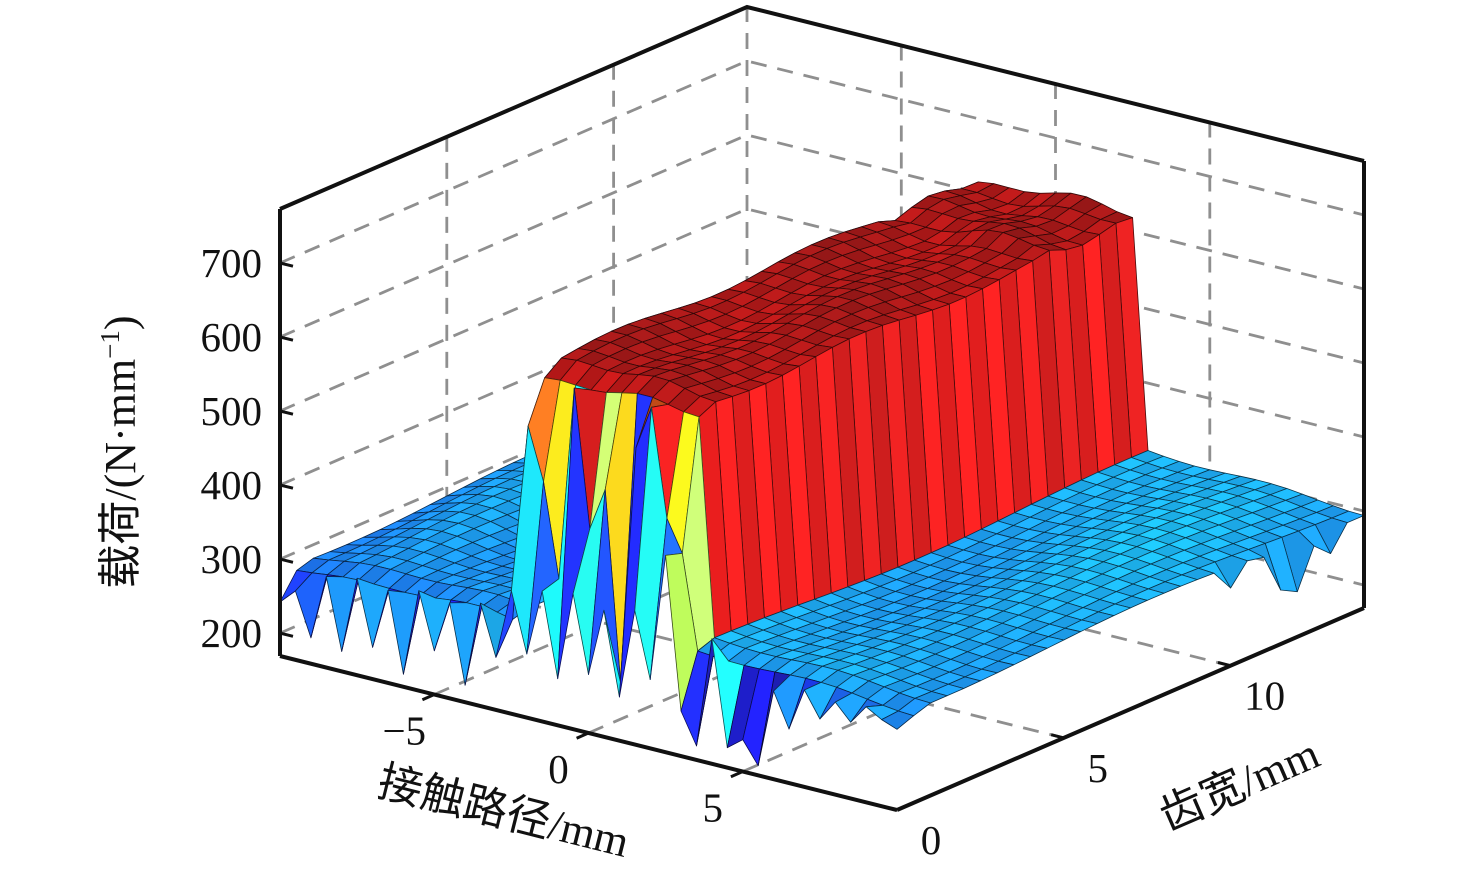  I want to click on z-tick-label: 500, so click(232, 411).